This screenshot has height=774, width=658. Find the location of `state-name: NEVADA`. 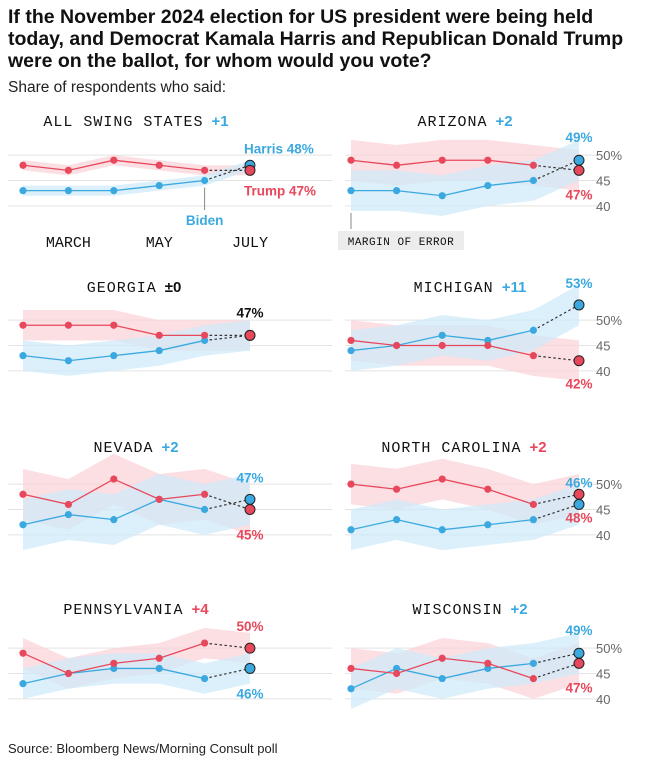

state-name: NEVADA is located at coordinates (123, 448).